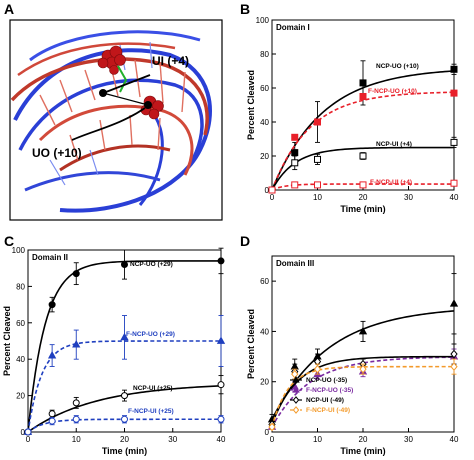  Describe the element at coordinates (251, 344) in the screenshot. I see `y-axis-label: Percent Cleaved` at that location.